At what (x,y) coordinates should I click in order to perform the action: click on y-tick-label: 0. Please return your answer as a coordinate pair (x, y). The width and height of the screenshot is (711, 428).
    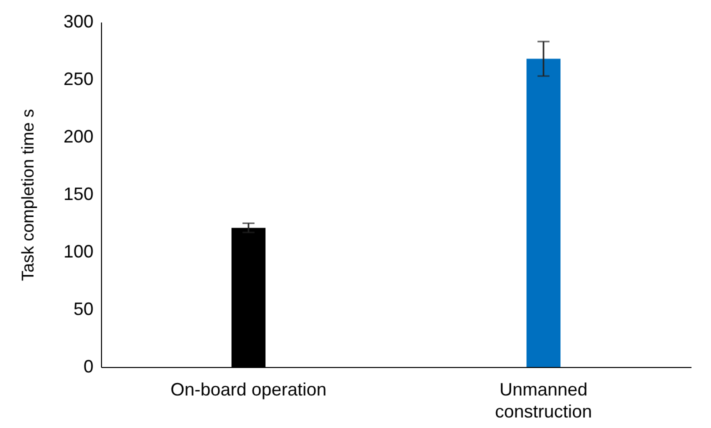
    Looking at the image, I should click on (88, 366).